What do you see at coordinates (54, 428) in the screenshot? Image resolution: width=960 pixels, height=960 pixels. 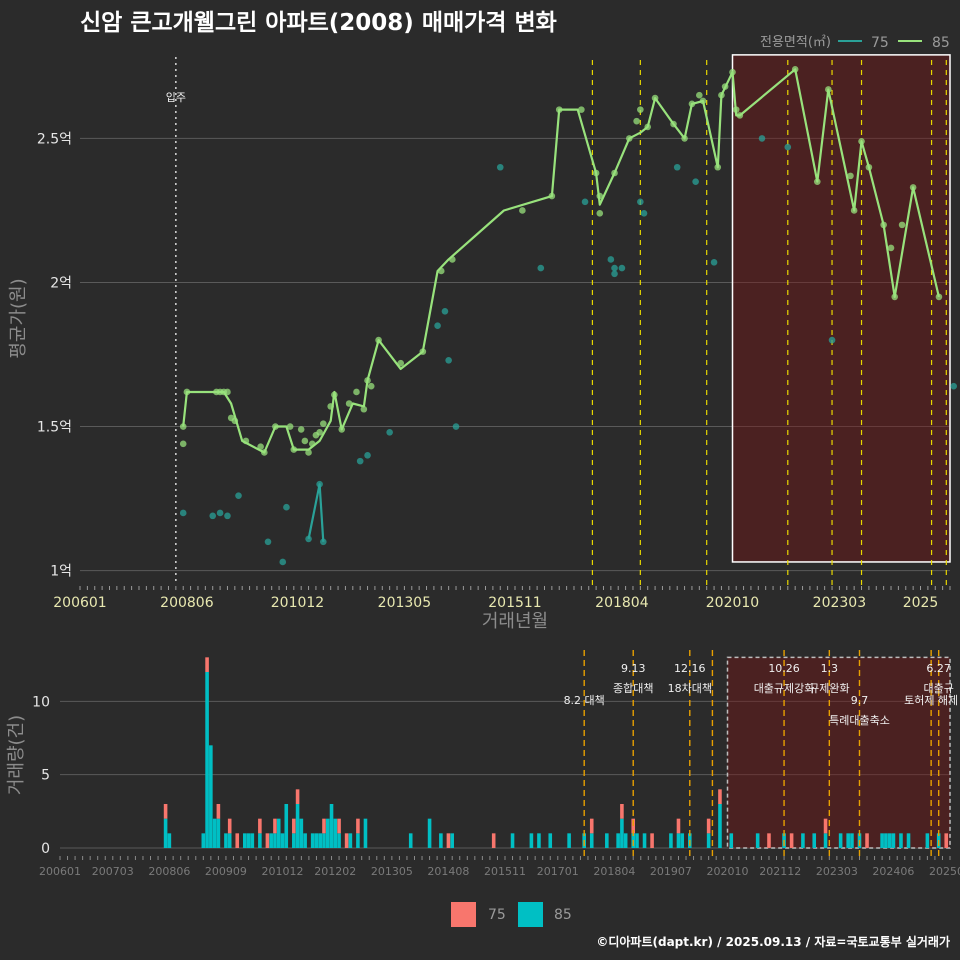 I see `y-tick-label: 1.5억` at bounding box center [54, 428].